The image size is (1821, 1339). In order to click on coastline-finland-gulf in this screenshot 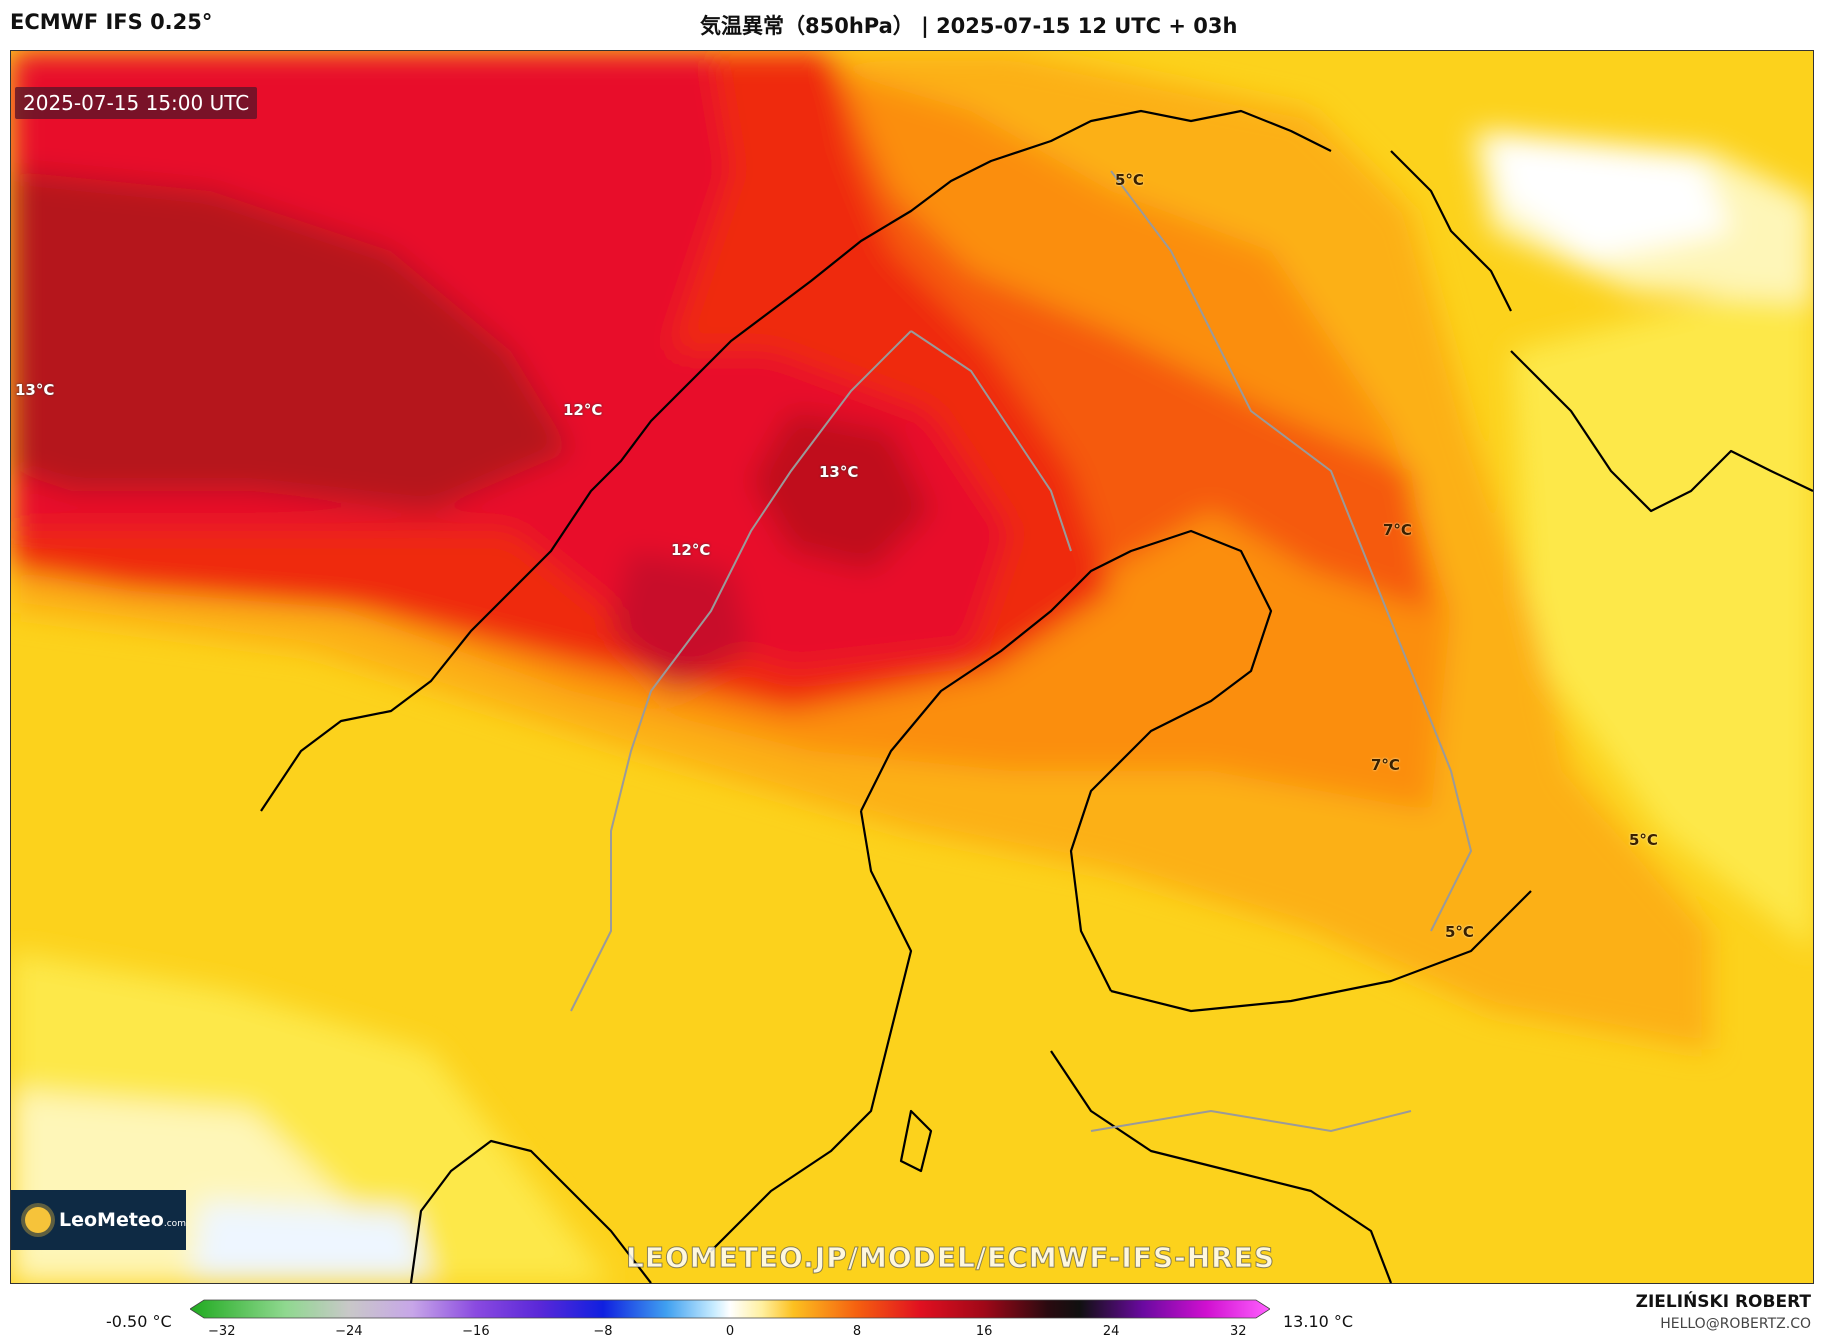, I will do `click(1321, 951)`.